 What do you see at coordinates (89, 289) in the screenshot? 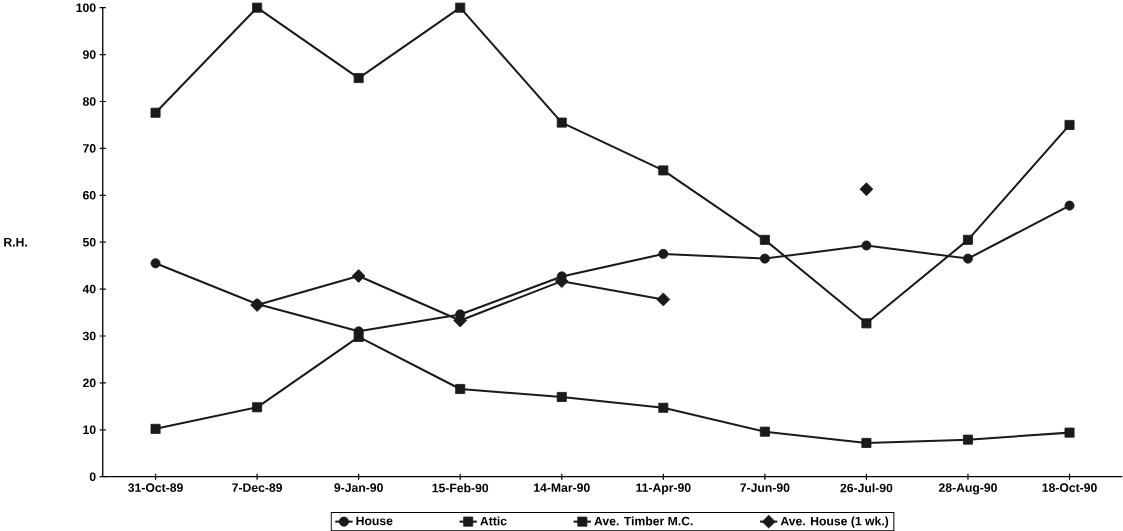
I see `y-tick-label: 40` at bounding box center [89, 289].